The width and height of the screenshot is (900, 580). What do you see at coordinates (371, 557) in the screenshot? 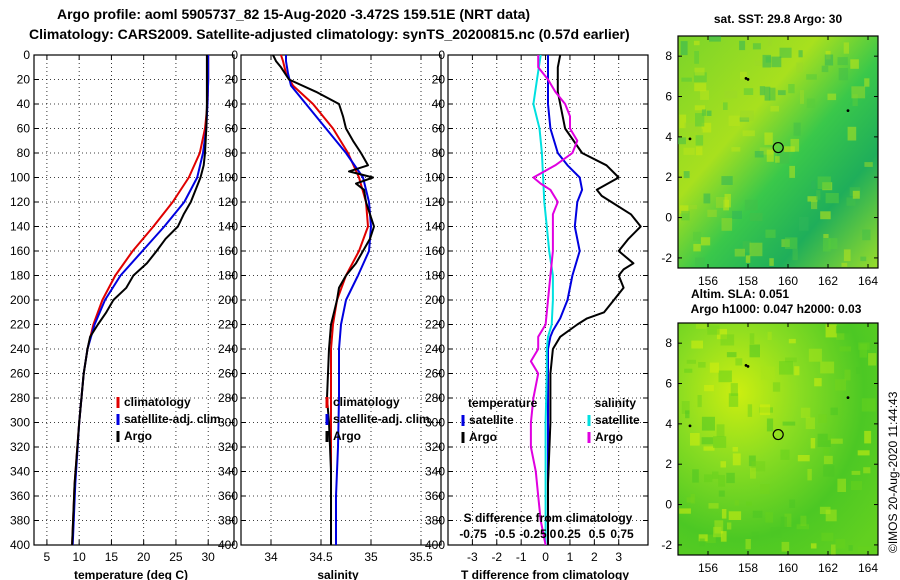
I see `x-tick-label: 35` at bounding box center [371, 557].